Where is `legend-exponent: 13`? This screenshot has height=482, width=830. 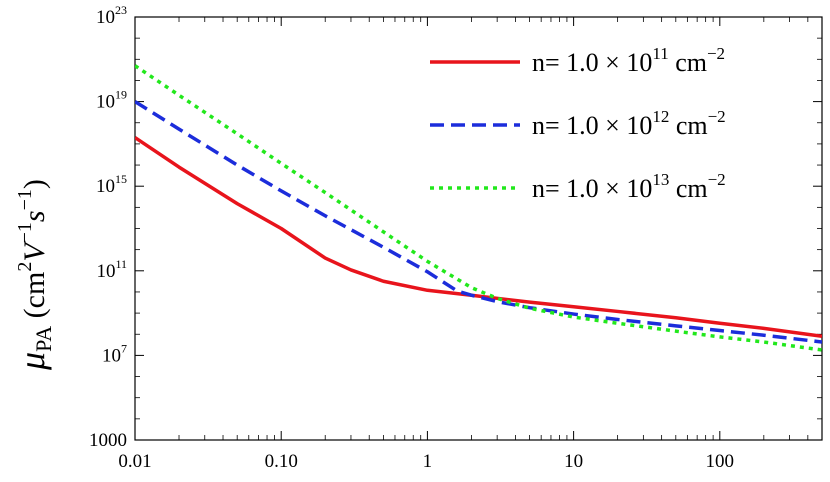
legend-exponent: 13 is located at coordinates (660, 179).